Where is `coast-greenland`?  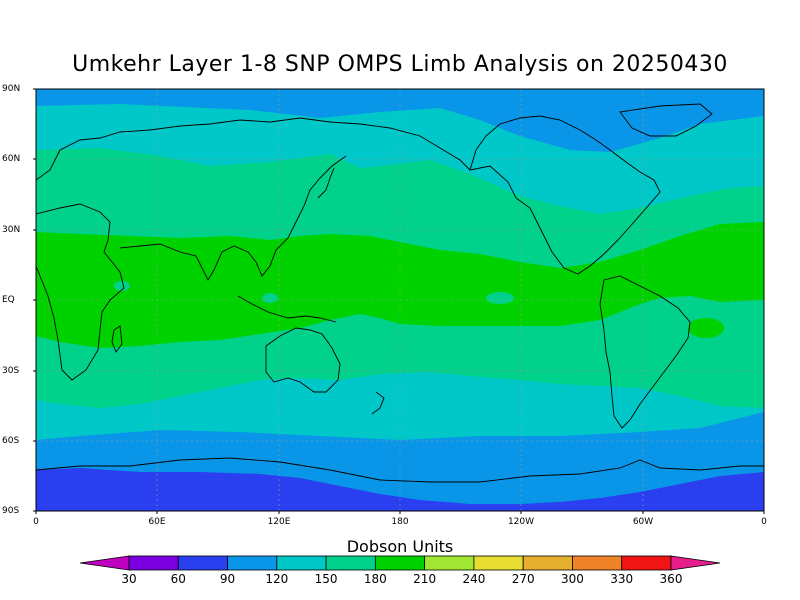
coast-greenland is located at coordinates (666, 120).